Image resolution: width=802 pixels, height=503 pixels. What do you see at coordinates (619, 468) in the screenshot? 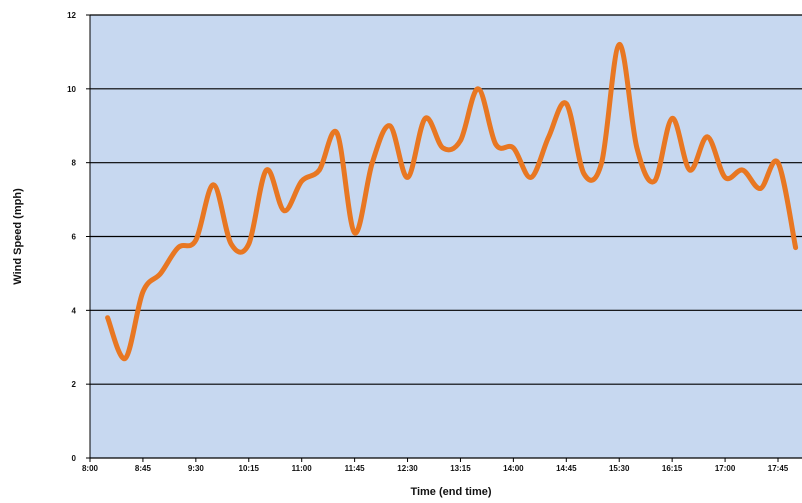
I see `x-tick-label: 15:30` at bounding box center [619, 468].